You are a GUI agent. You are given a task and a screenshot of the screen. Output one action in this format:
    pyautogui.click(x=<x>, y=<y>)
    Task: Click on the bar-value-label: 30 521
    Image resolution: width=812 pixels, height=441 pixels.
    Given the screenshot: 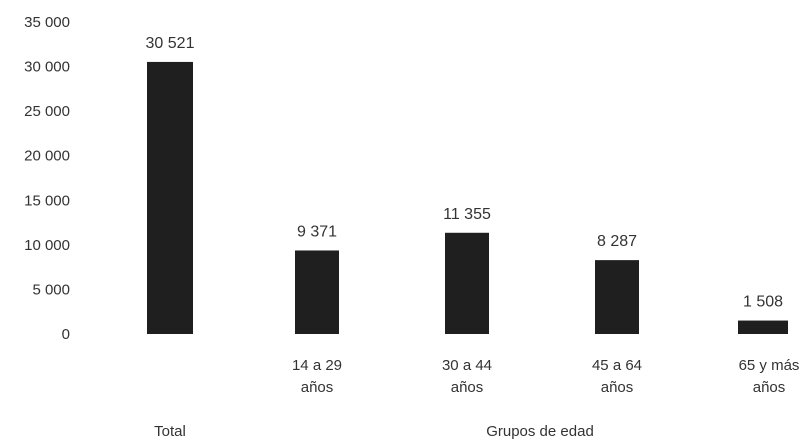 What is the action you would take?
    pyautogui.click(x=170, y=43)
    